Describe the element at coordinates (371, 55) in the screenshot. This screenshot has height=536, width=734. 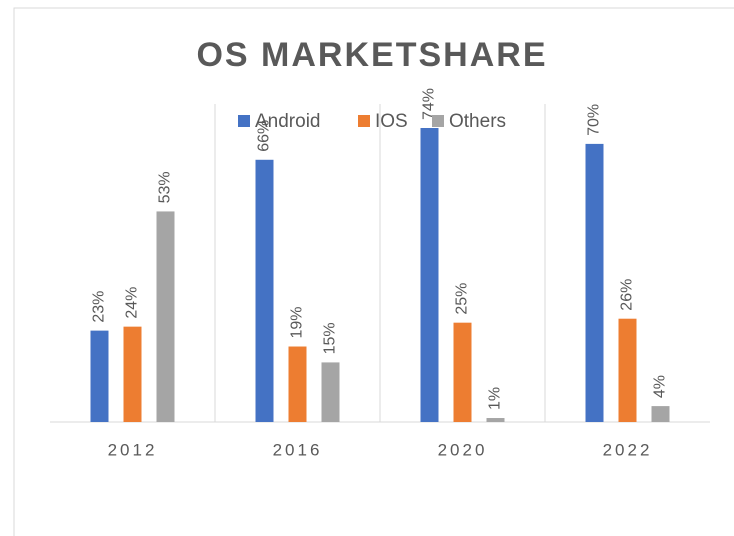
I see `chart-title: OS MARKETSHARE` at that location.